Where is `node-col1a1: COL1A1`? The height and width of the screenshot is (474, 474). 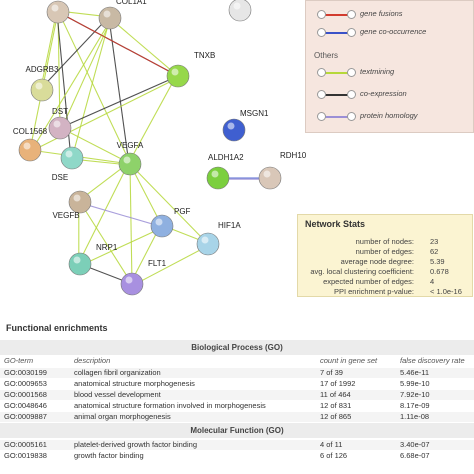
node-col1a1: COL1A1 is located at coordinates (122, 15).